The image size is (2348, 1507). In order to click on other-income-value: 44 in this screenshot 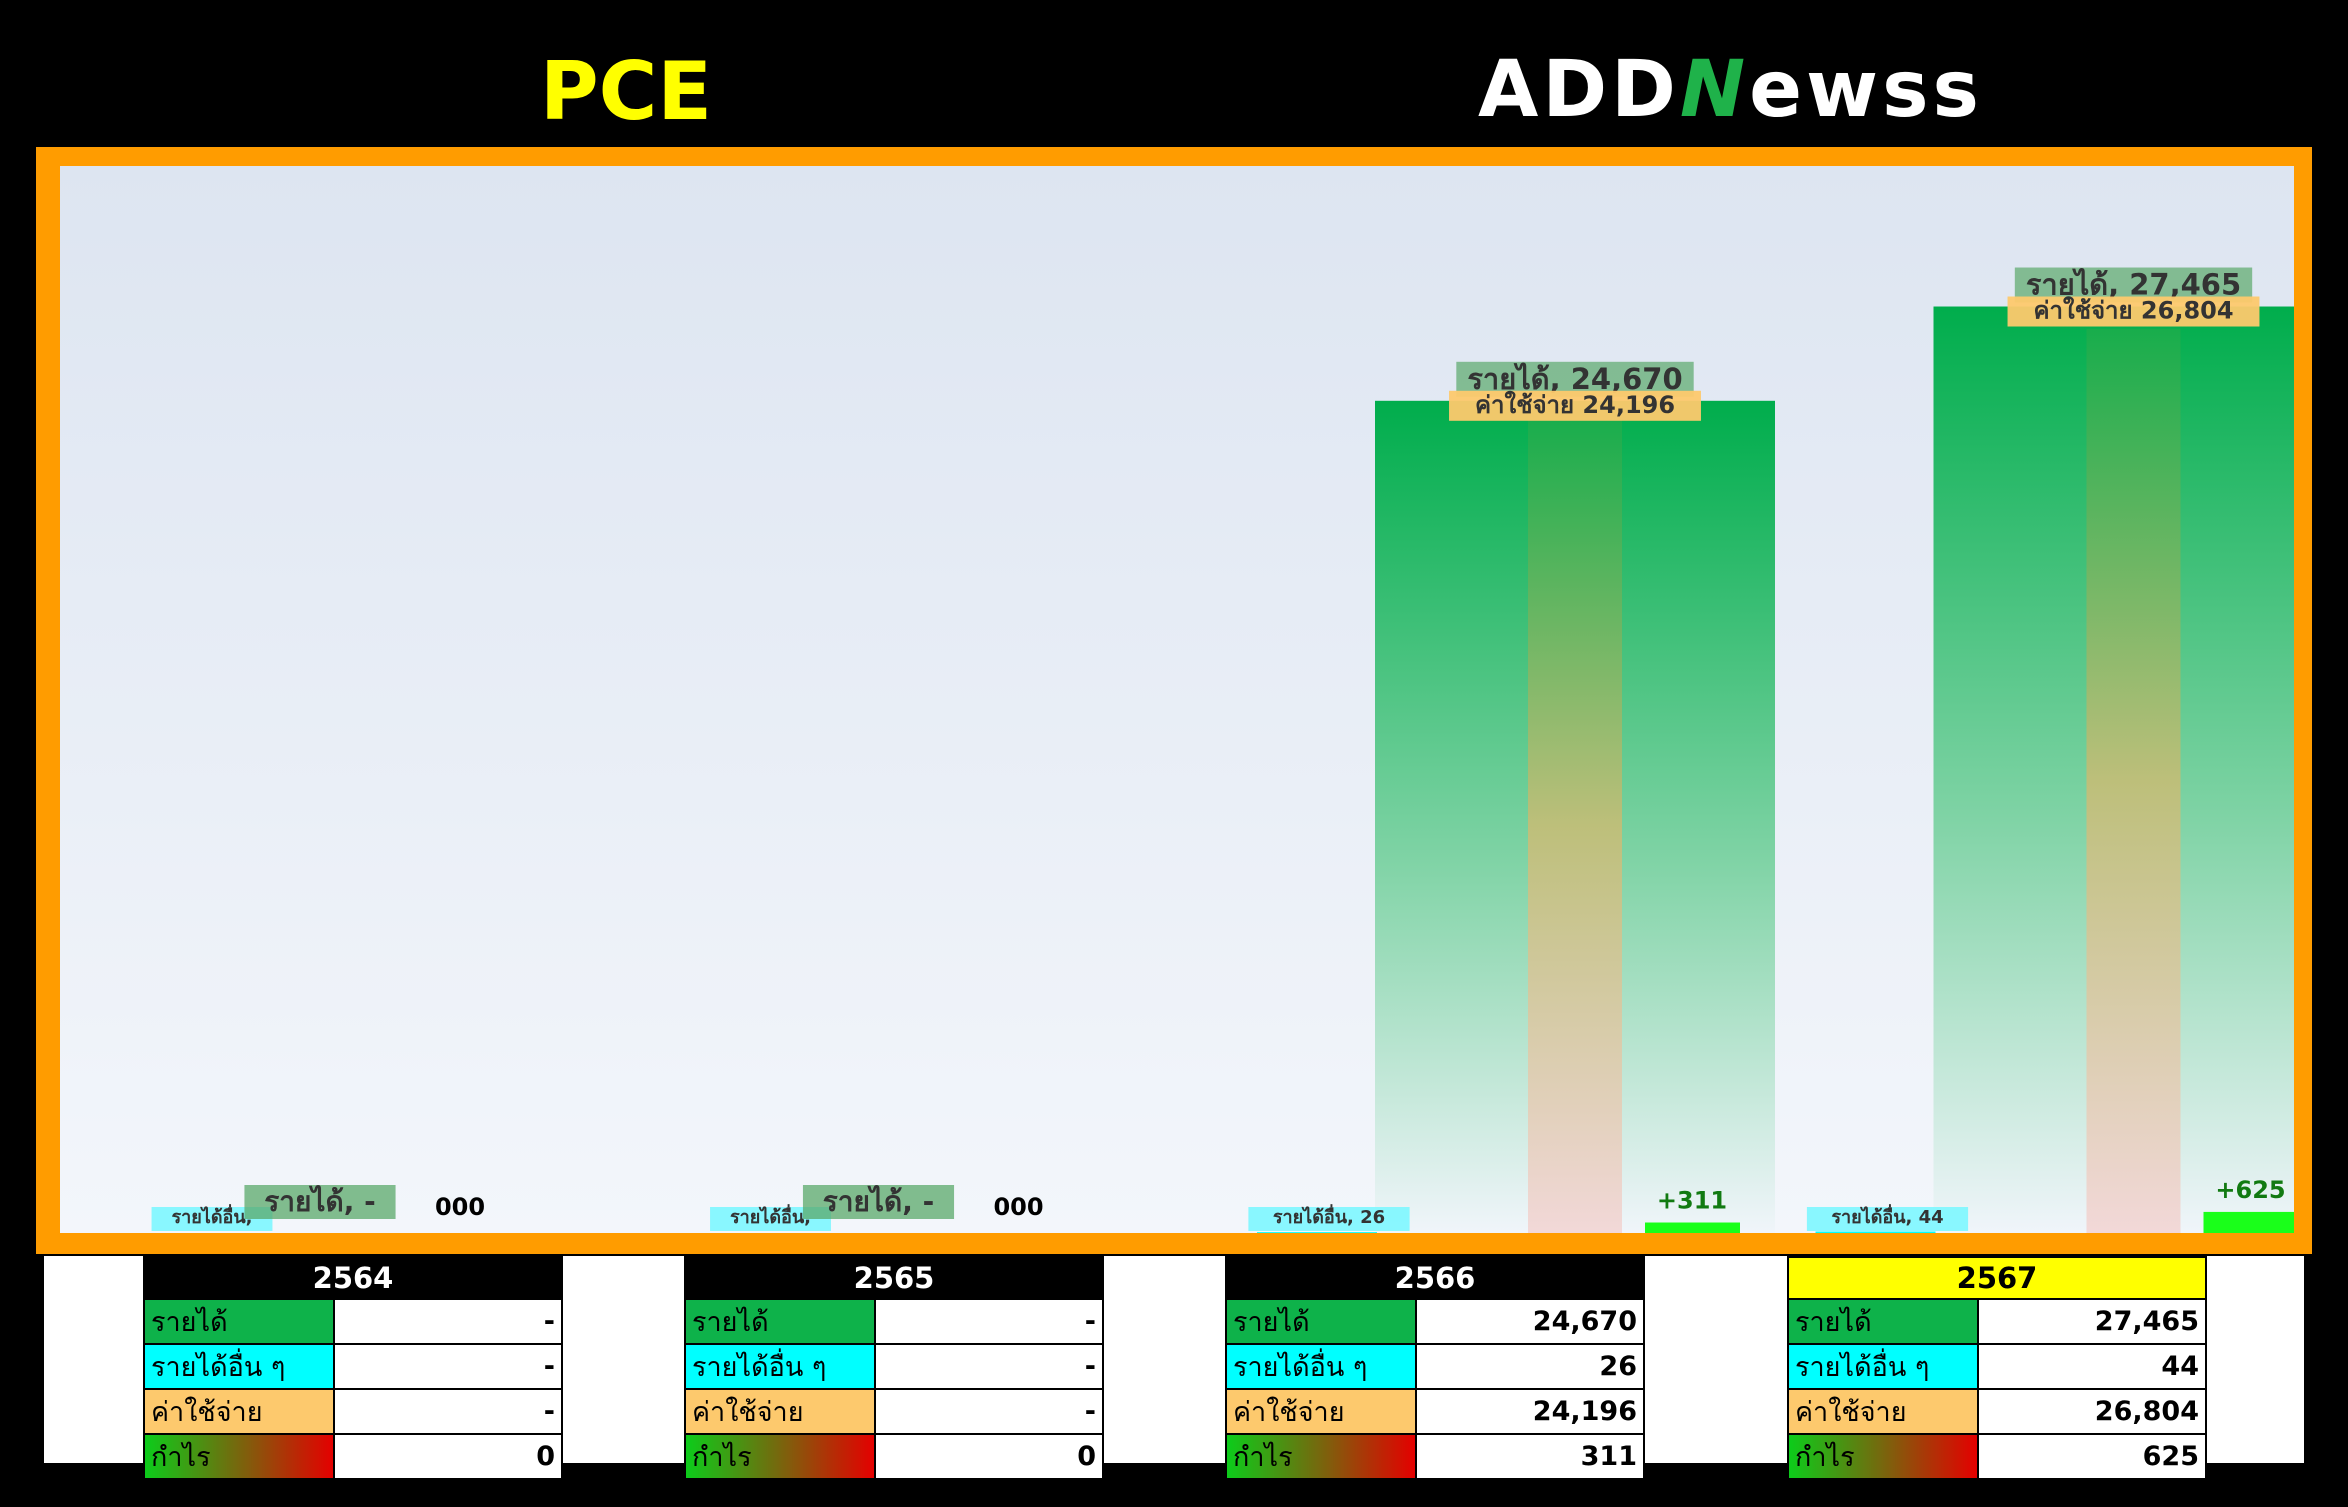, I will do `click(2092, 1366)`.